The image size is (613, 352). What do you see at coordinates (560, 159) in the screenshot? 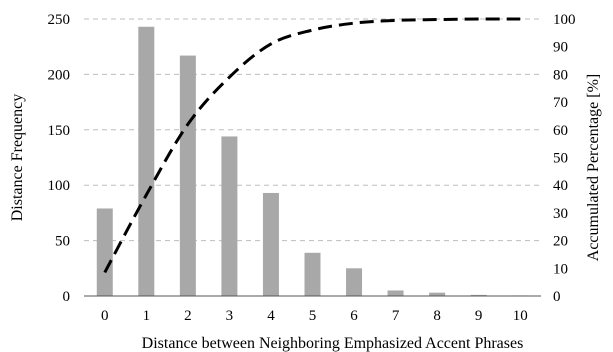
I see `y2-tick-label: 50` at bounding box center [560, 159].